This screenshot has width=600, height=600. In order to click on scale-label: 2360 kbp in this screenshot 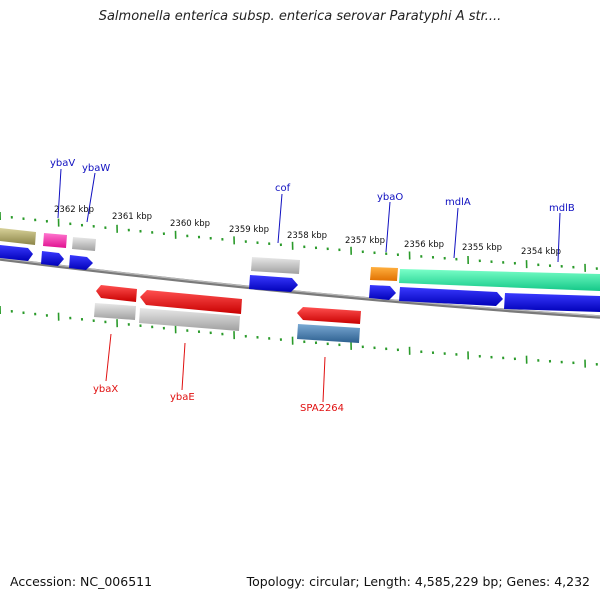, I will do `click(190, 224)`.